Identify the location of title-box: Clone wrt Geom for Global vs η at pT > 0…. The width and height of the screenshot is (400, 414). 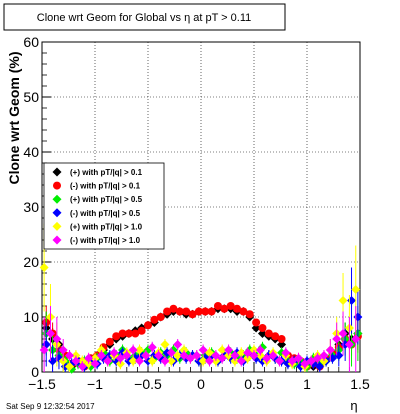
(144, 17).